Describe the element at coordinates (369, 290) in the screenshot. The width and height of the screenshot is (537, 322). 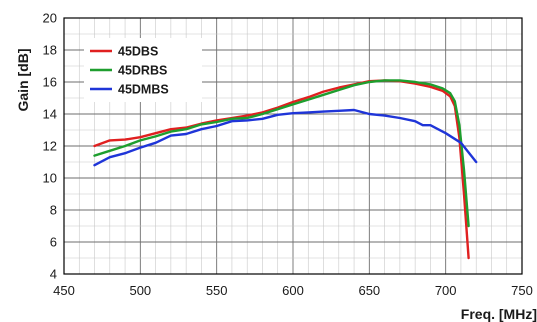
I see `x-tick-label: 650` at that location.